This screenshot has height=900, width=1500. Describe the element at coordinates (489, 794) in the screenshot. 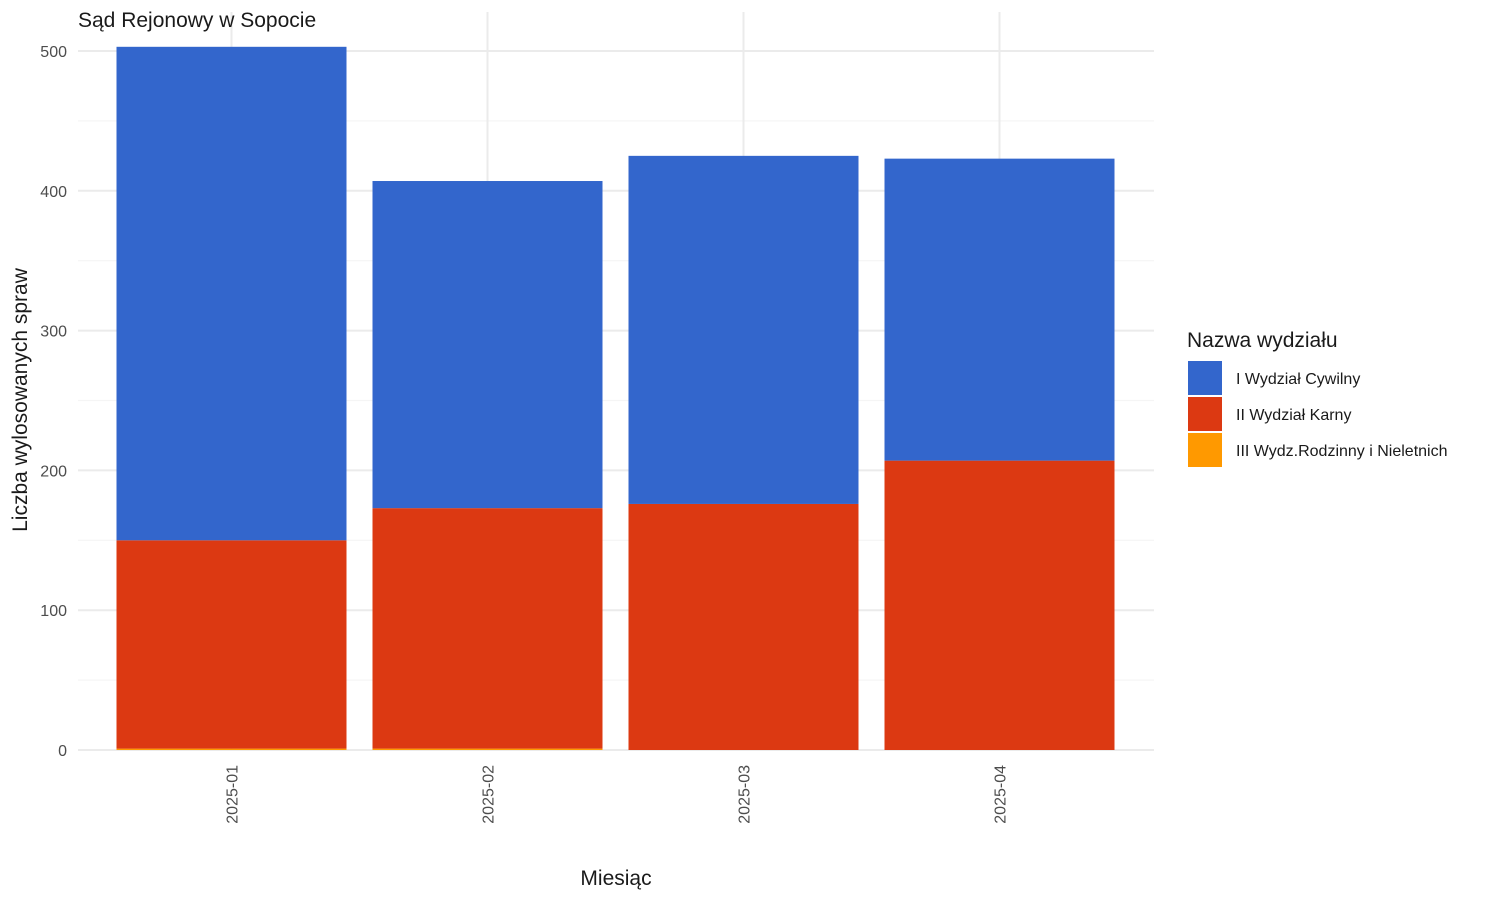

I see `x-tick-label: 2025-02` at that location.